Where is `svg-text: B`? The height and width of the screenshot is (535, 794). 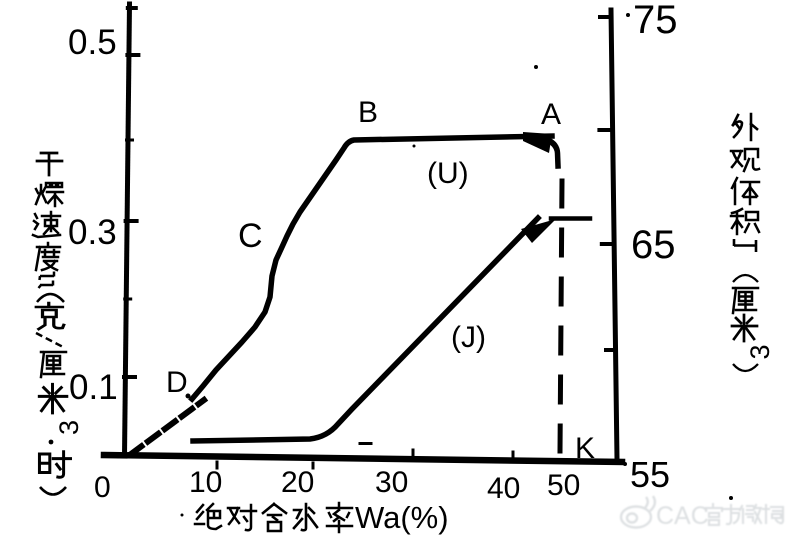
svg-text: B is located at coordinates (368, 112).